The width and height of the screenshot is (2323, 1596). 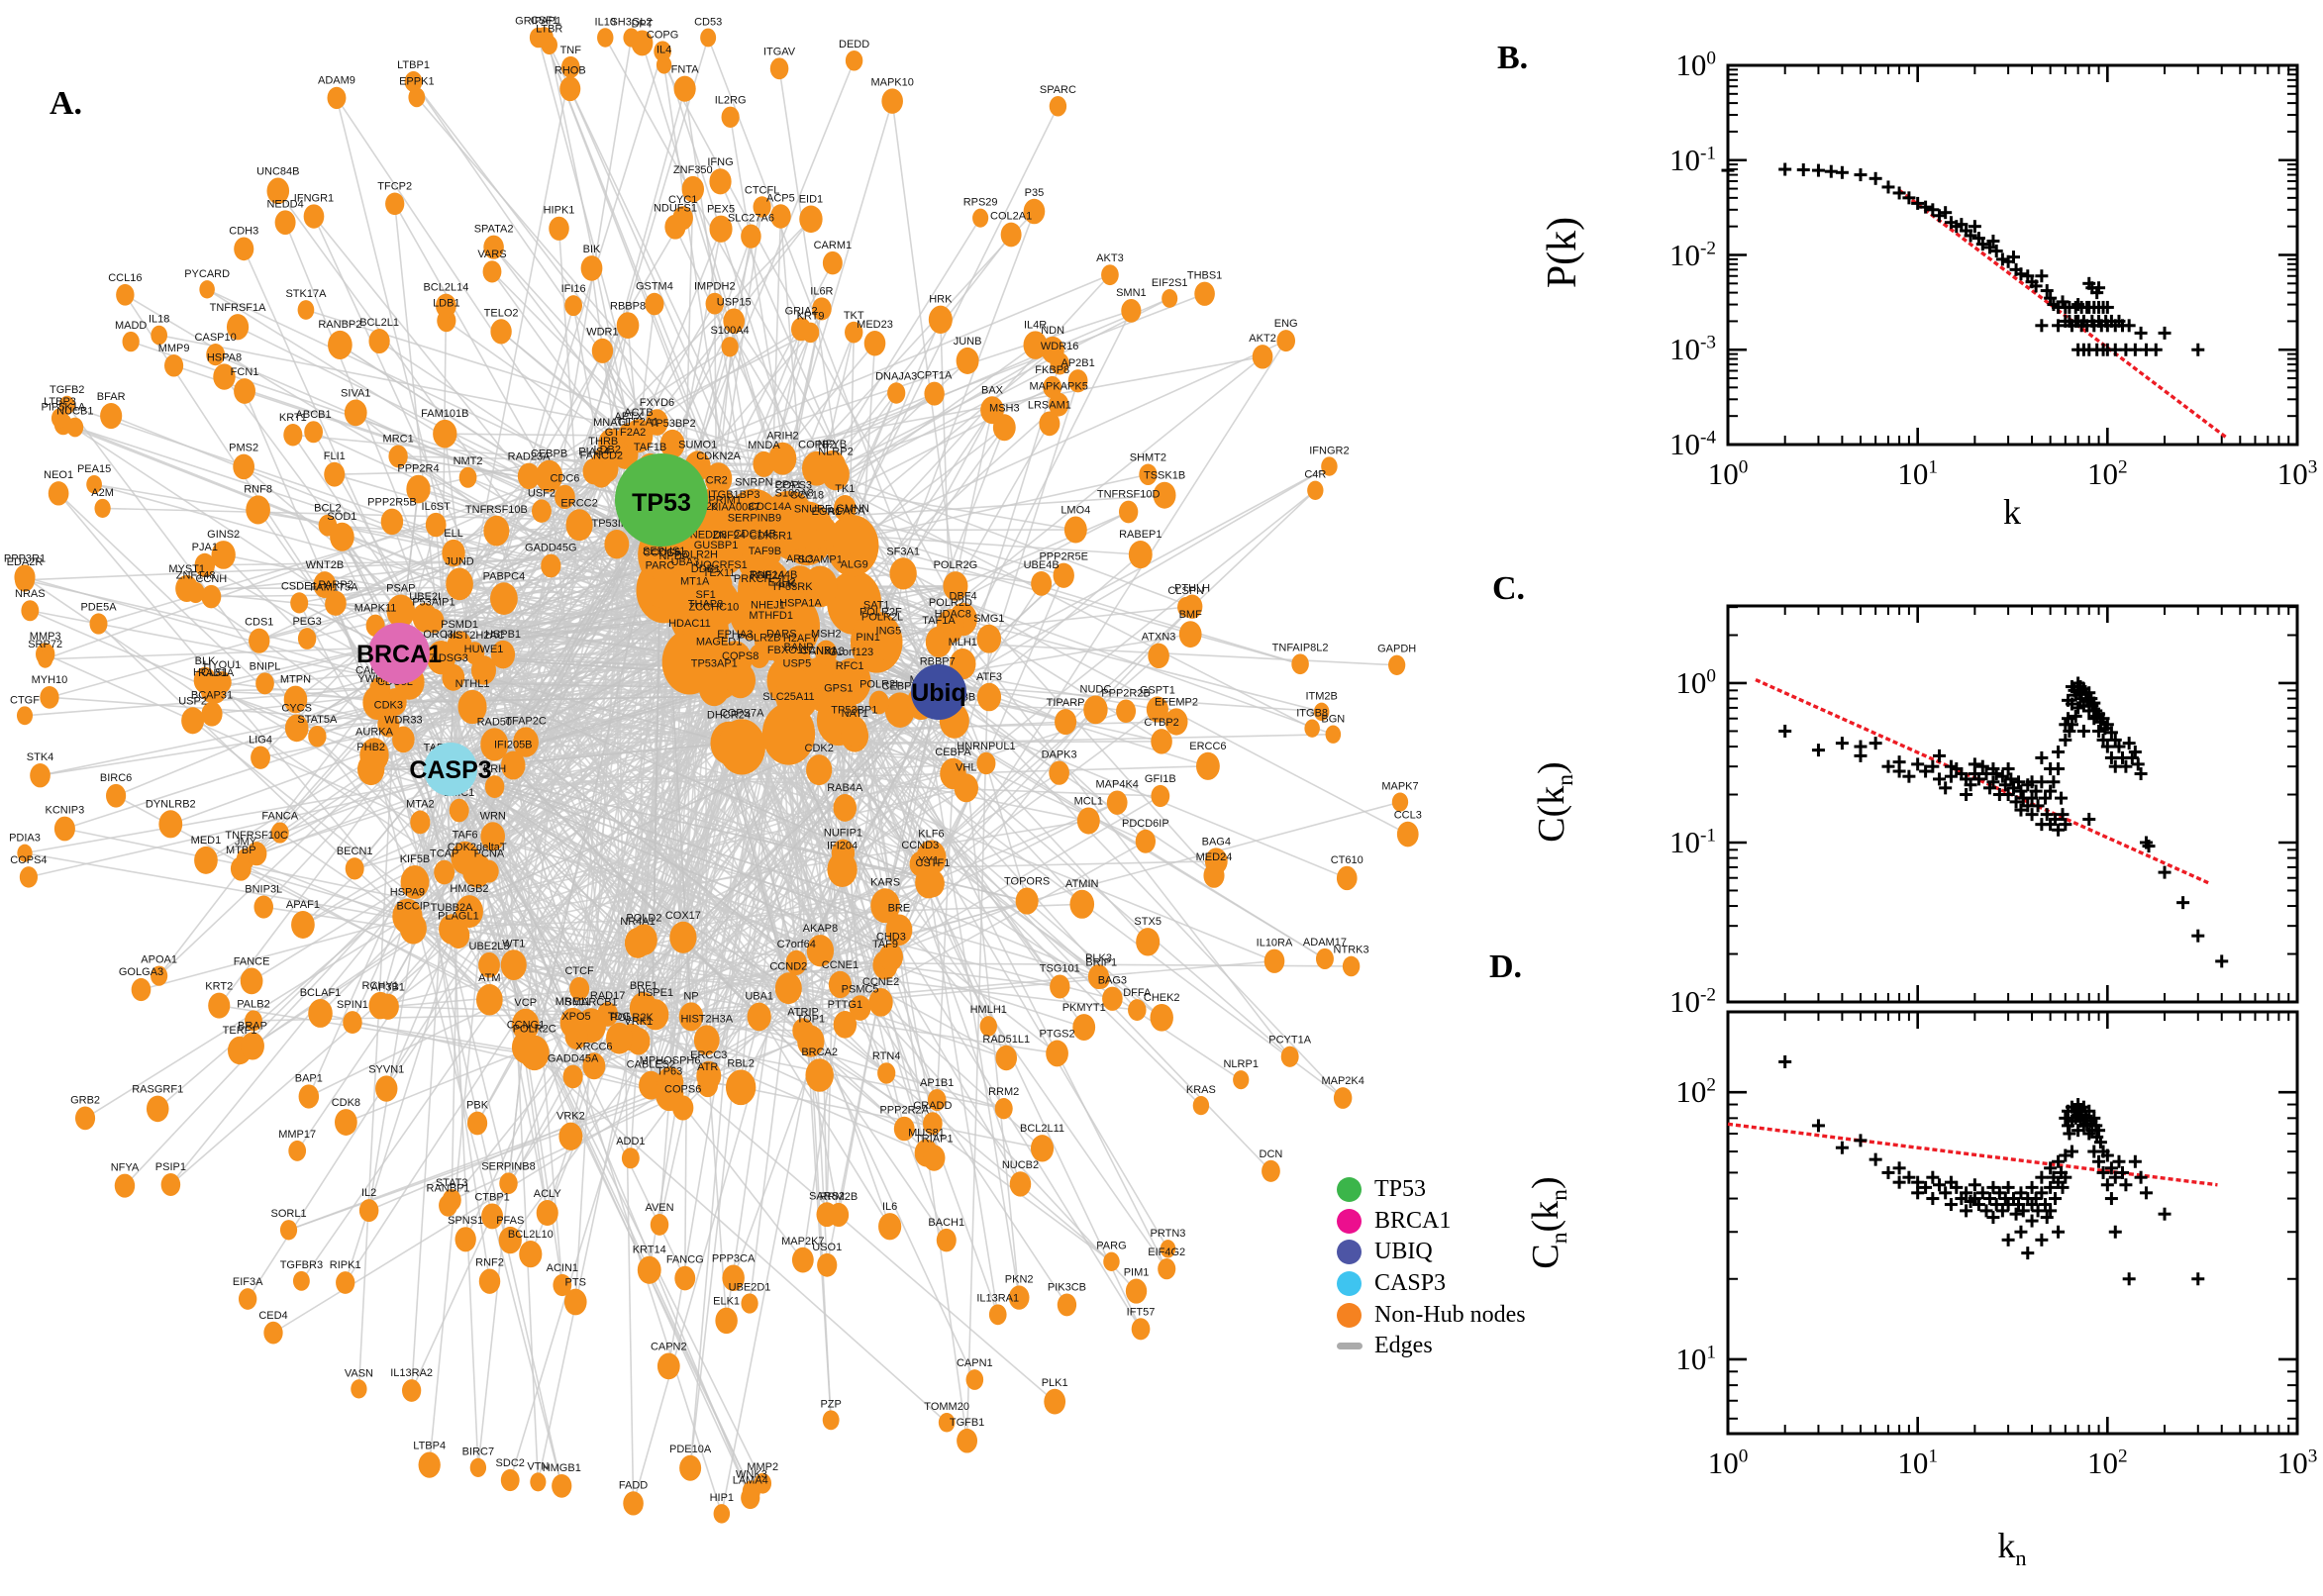 I want to click on network-node-label: EZH2, so click(x=782, y=583).